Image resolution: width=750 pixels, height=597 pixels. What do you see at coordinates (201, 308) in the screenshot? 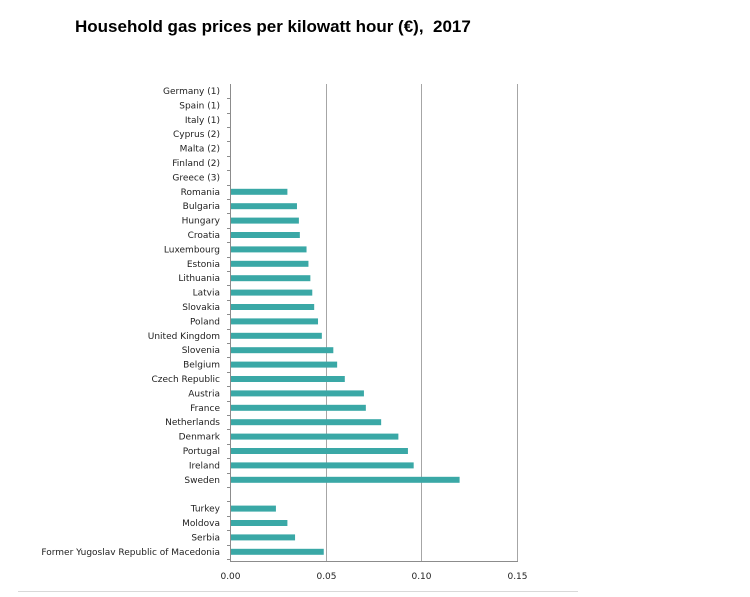
I see `category-label: Slovakia` at bounding box center [201, 308].